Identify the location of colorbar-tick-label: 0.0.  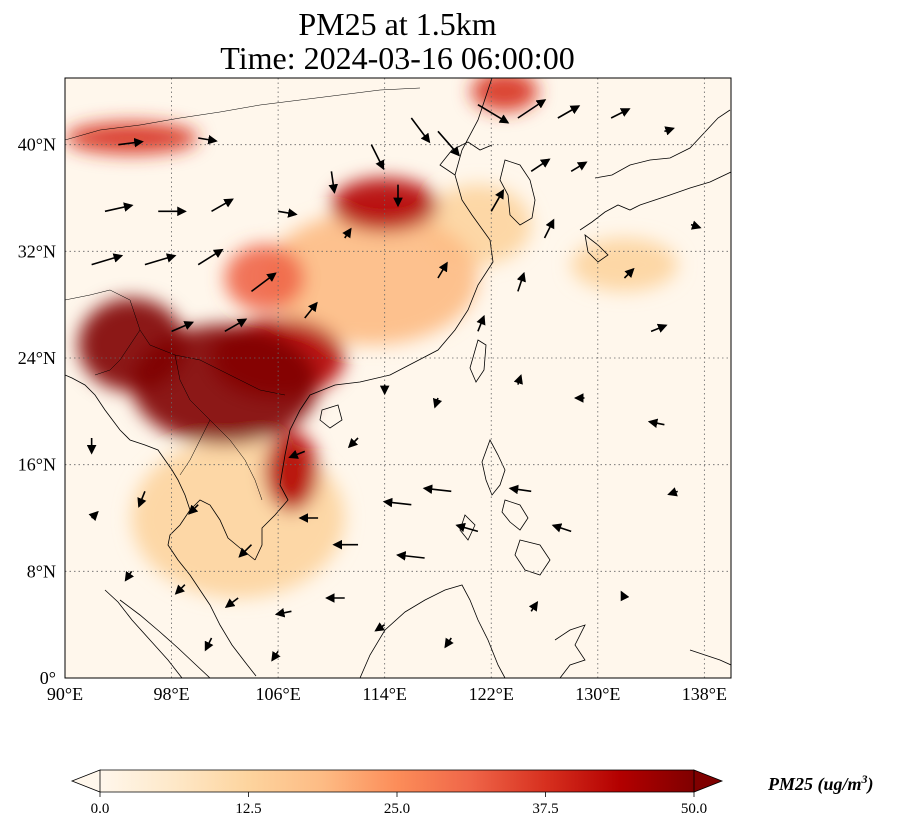
(100, 809).